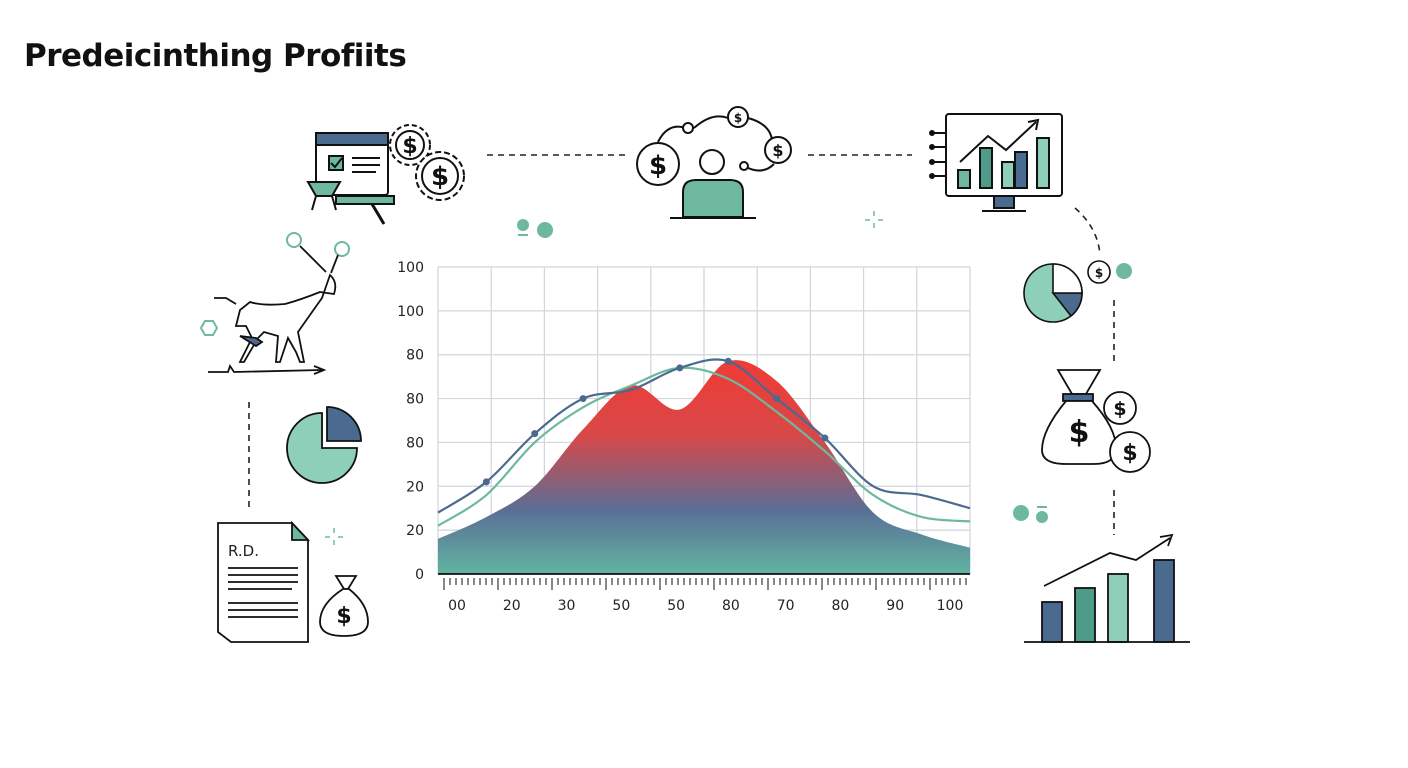  I want to click on network-person-icon, so click(714, 162).